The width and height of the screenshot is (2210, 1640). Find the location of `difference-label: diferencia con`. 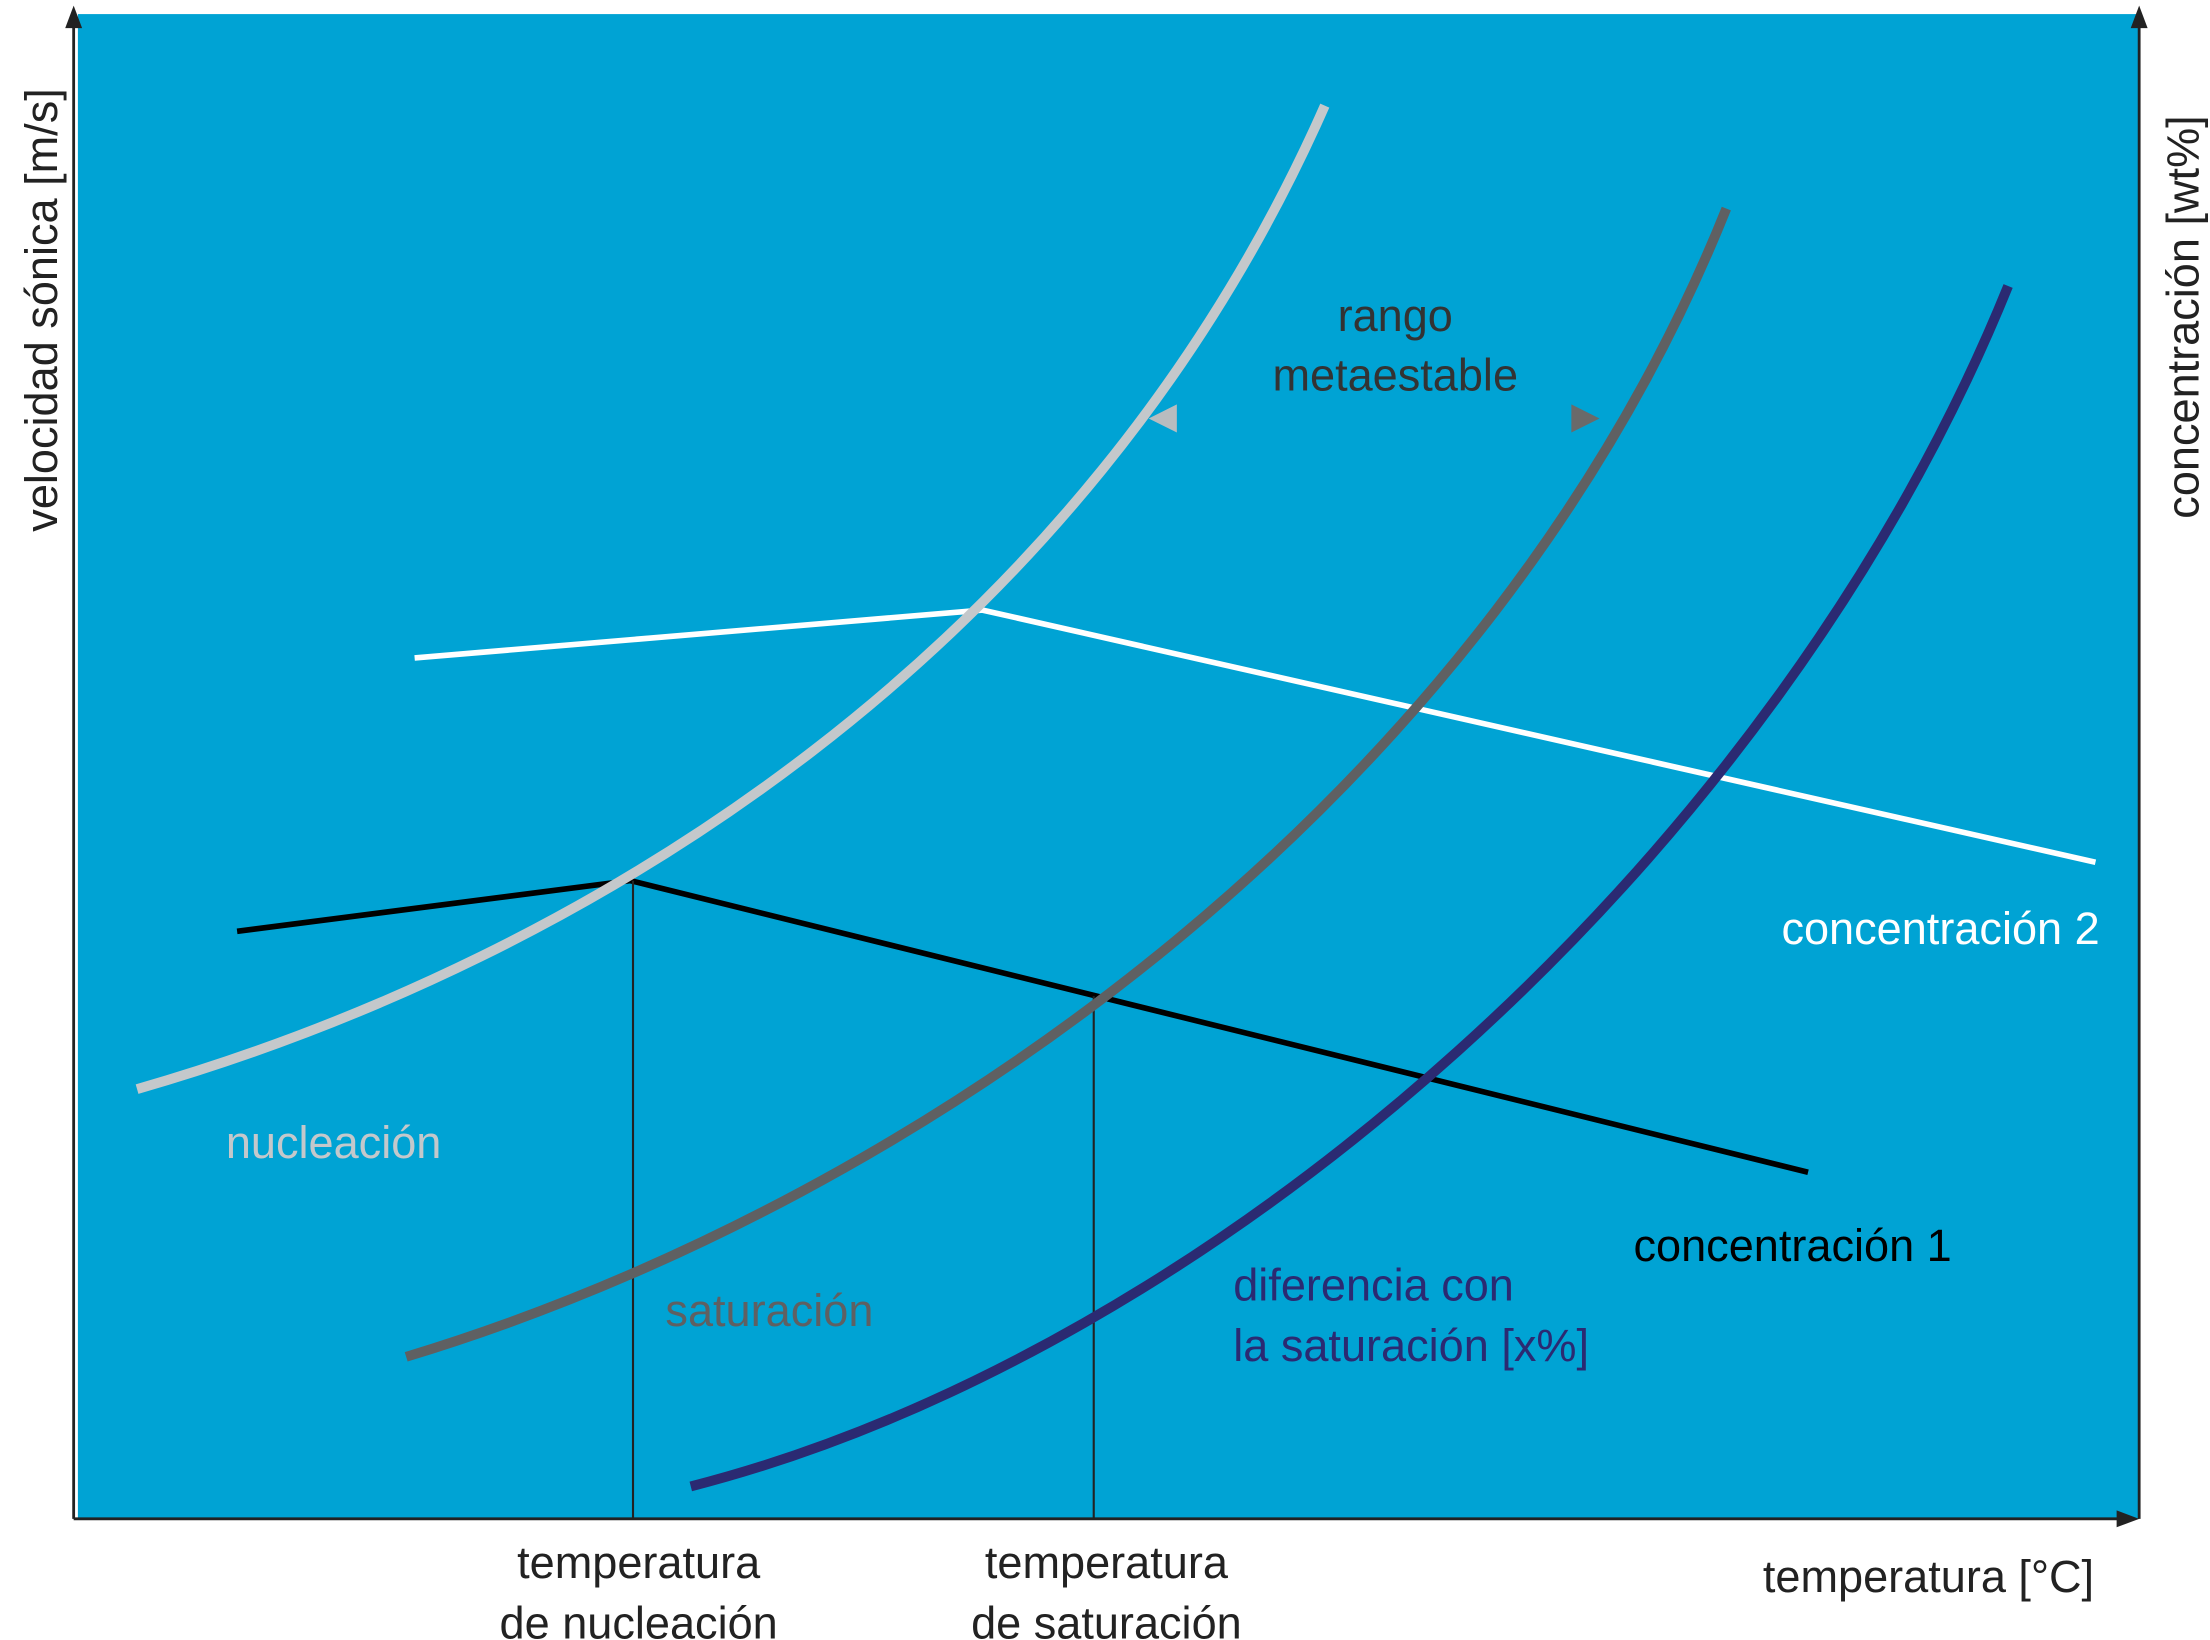

difference-label: diferencia con is located at coordinates (1373, 1284).